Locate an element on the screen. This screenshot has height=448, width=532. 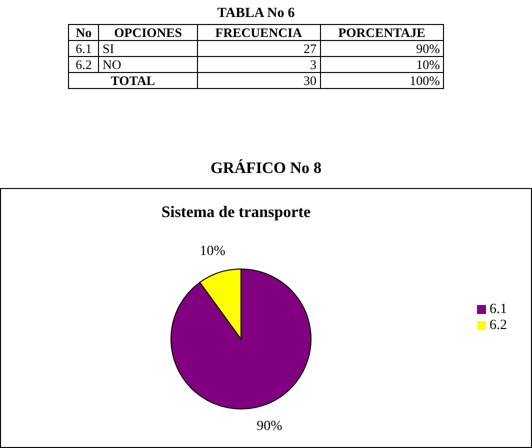
text: SI is located at coordinates (148, 48).